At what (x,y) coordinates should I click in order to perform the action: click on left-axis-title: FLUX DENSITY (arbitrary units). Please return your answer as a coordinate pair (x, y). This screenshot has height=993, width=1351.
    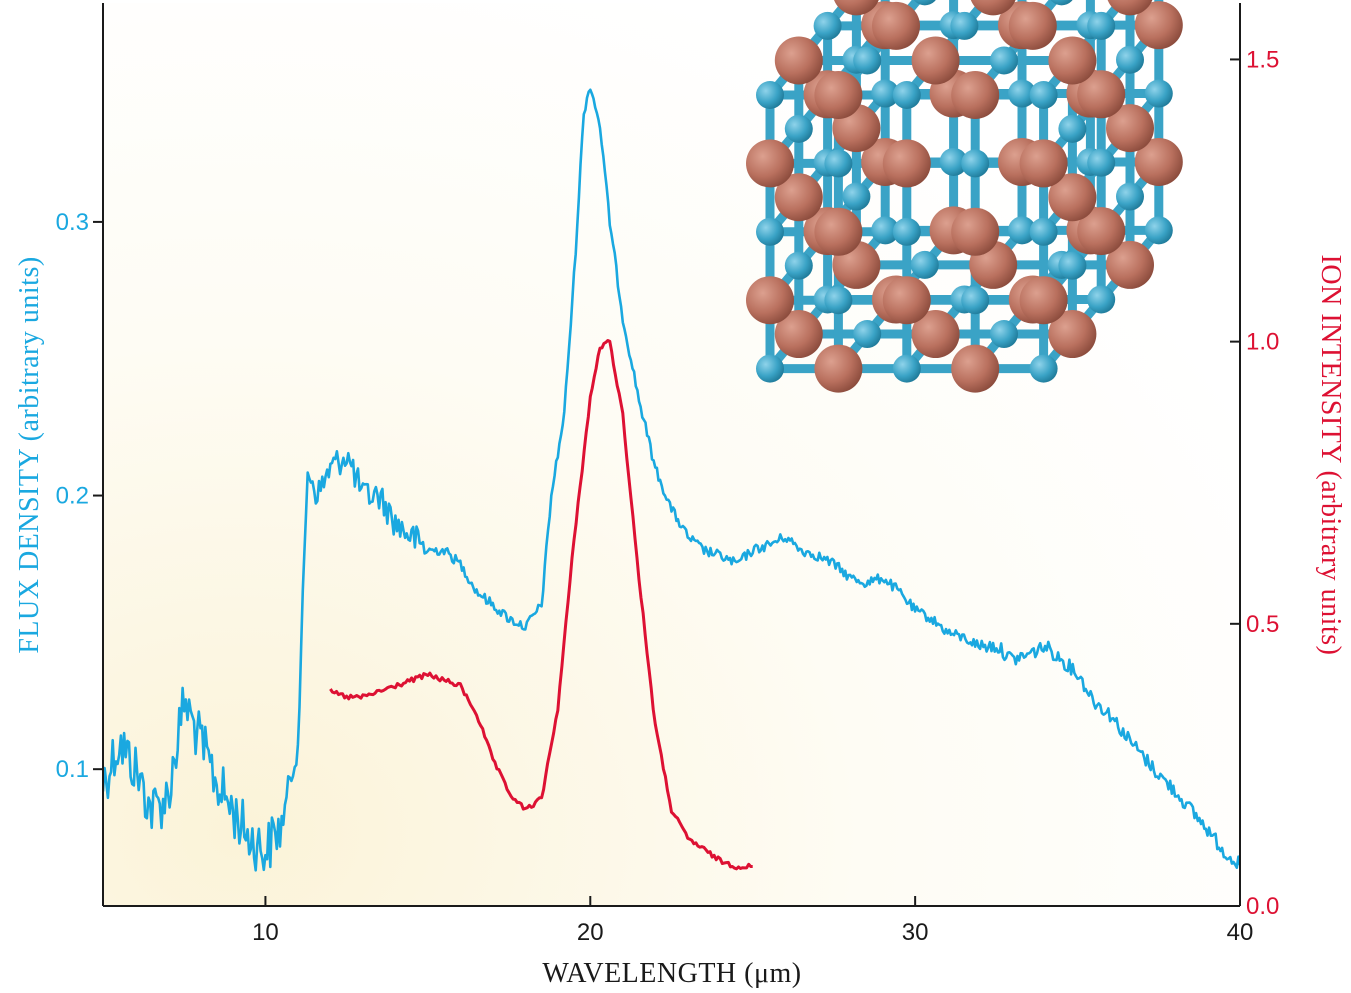
    Looking at the image, I should click on (29, 454).